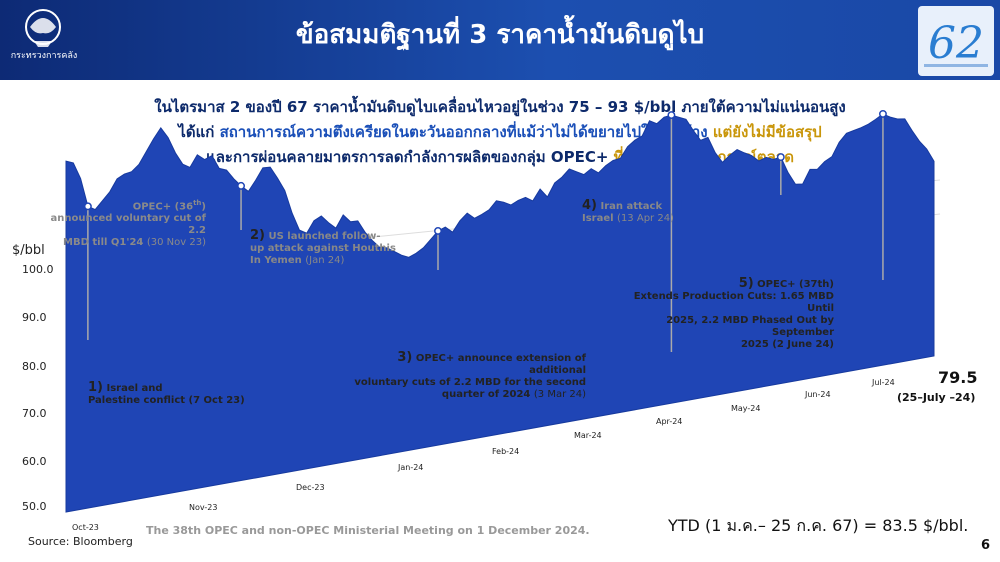 This screenshot has height=562, width=1000. Describe the element at coordinates (85, 527) in the screenshot. I see `x-tick-label: Oct-23` at that location.